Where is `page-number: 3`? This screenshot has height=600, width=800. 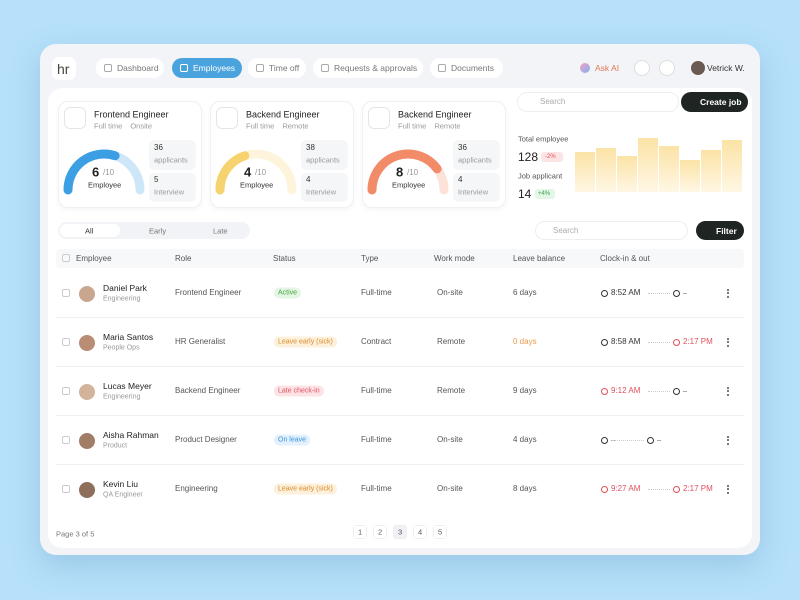
page-number: 3 is located at coordinates (400, 532).